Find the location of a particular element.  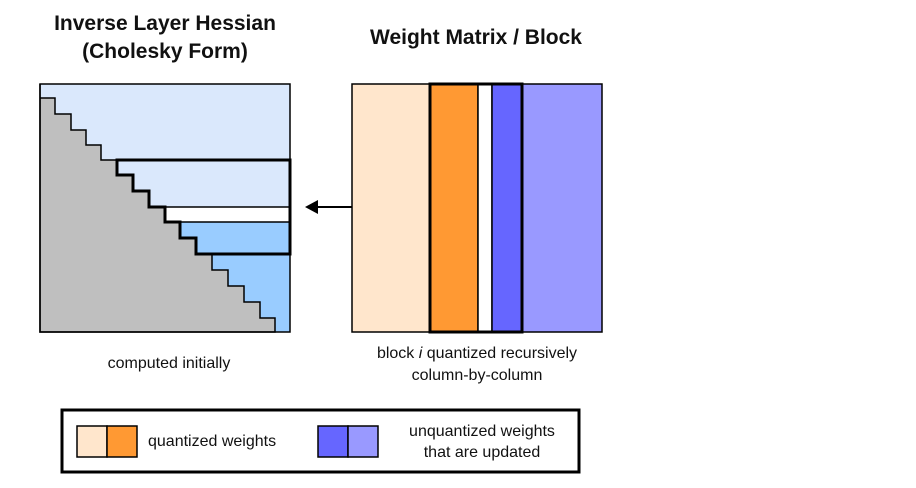

weights-block-outline is located at coordinates (476, 208).